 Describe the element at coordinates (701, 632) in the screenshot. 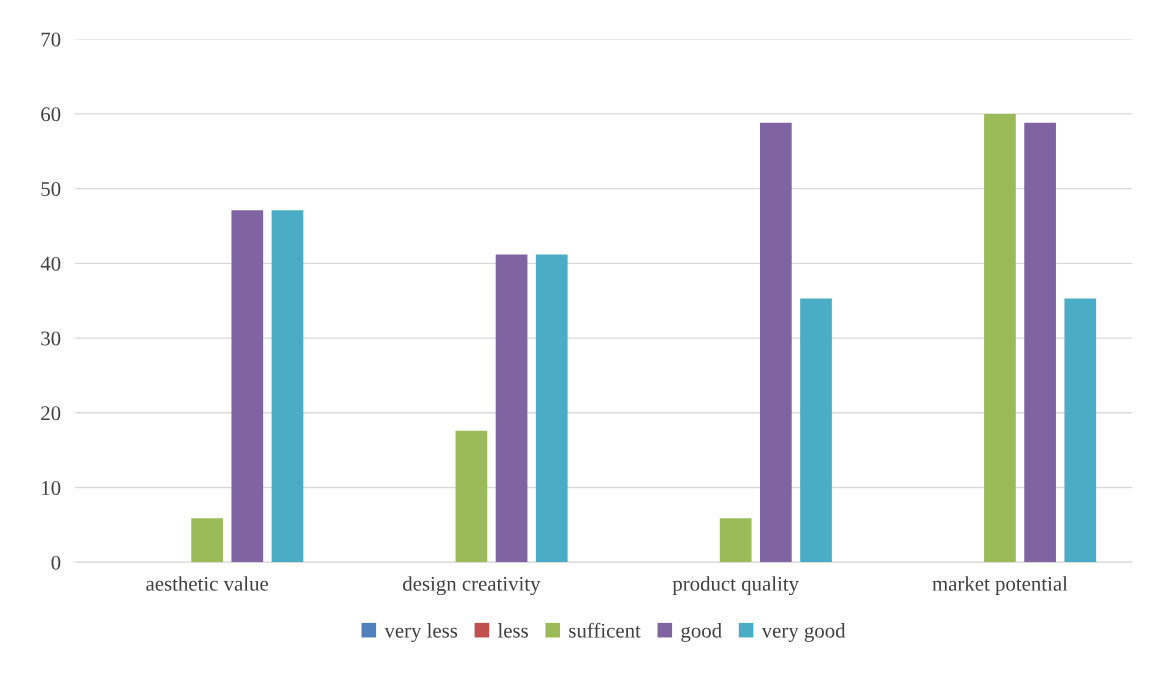

I see `legend-label: good` at that location.